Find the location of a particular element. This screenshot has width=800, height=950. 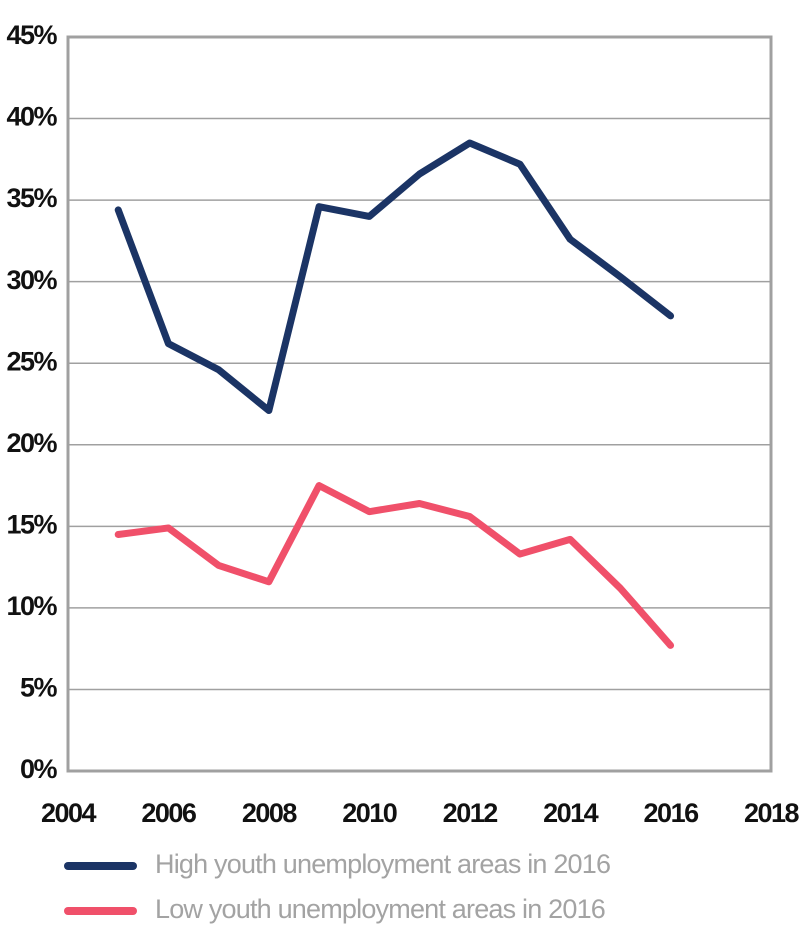

legend-label: Low youth unemployment areas in 2016 is located at coordinates (380, 909).